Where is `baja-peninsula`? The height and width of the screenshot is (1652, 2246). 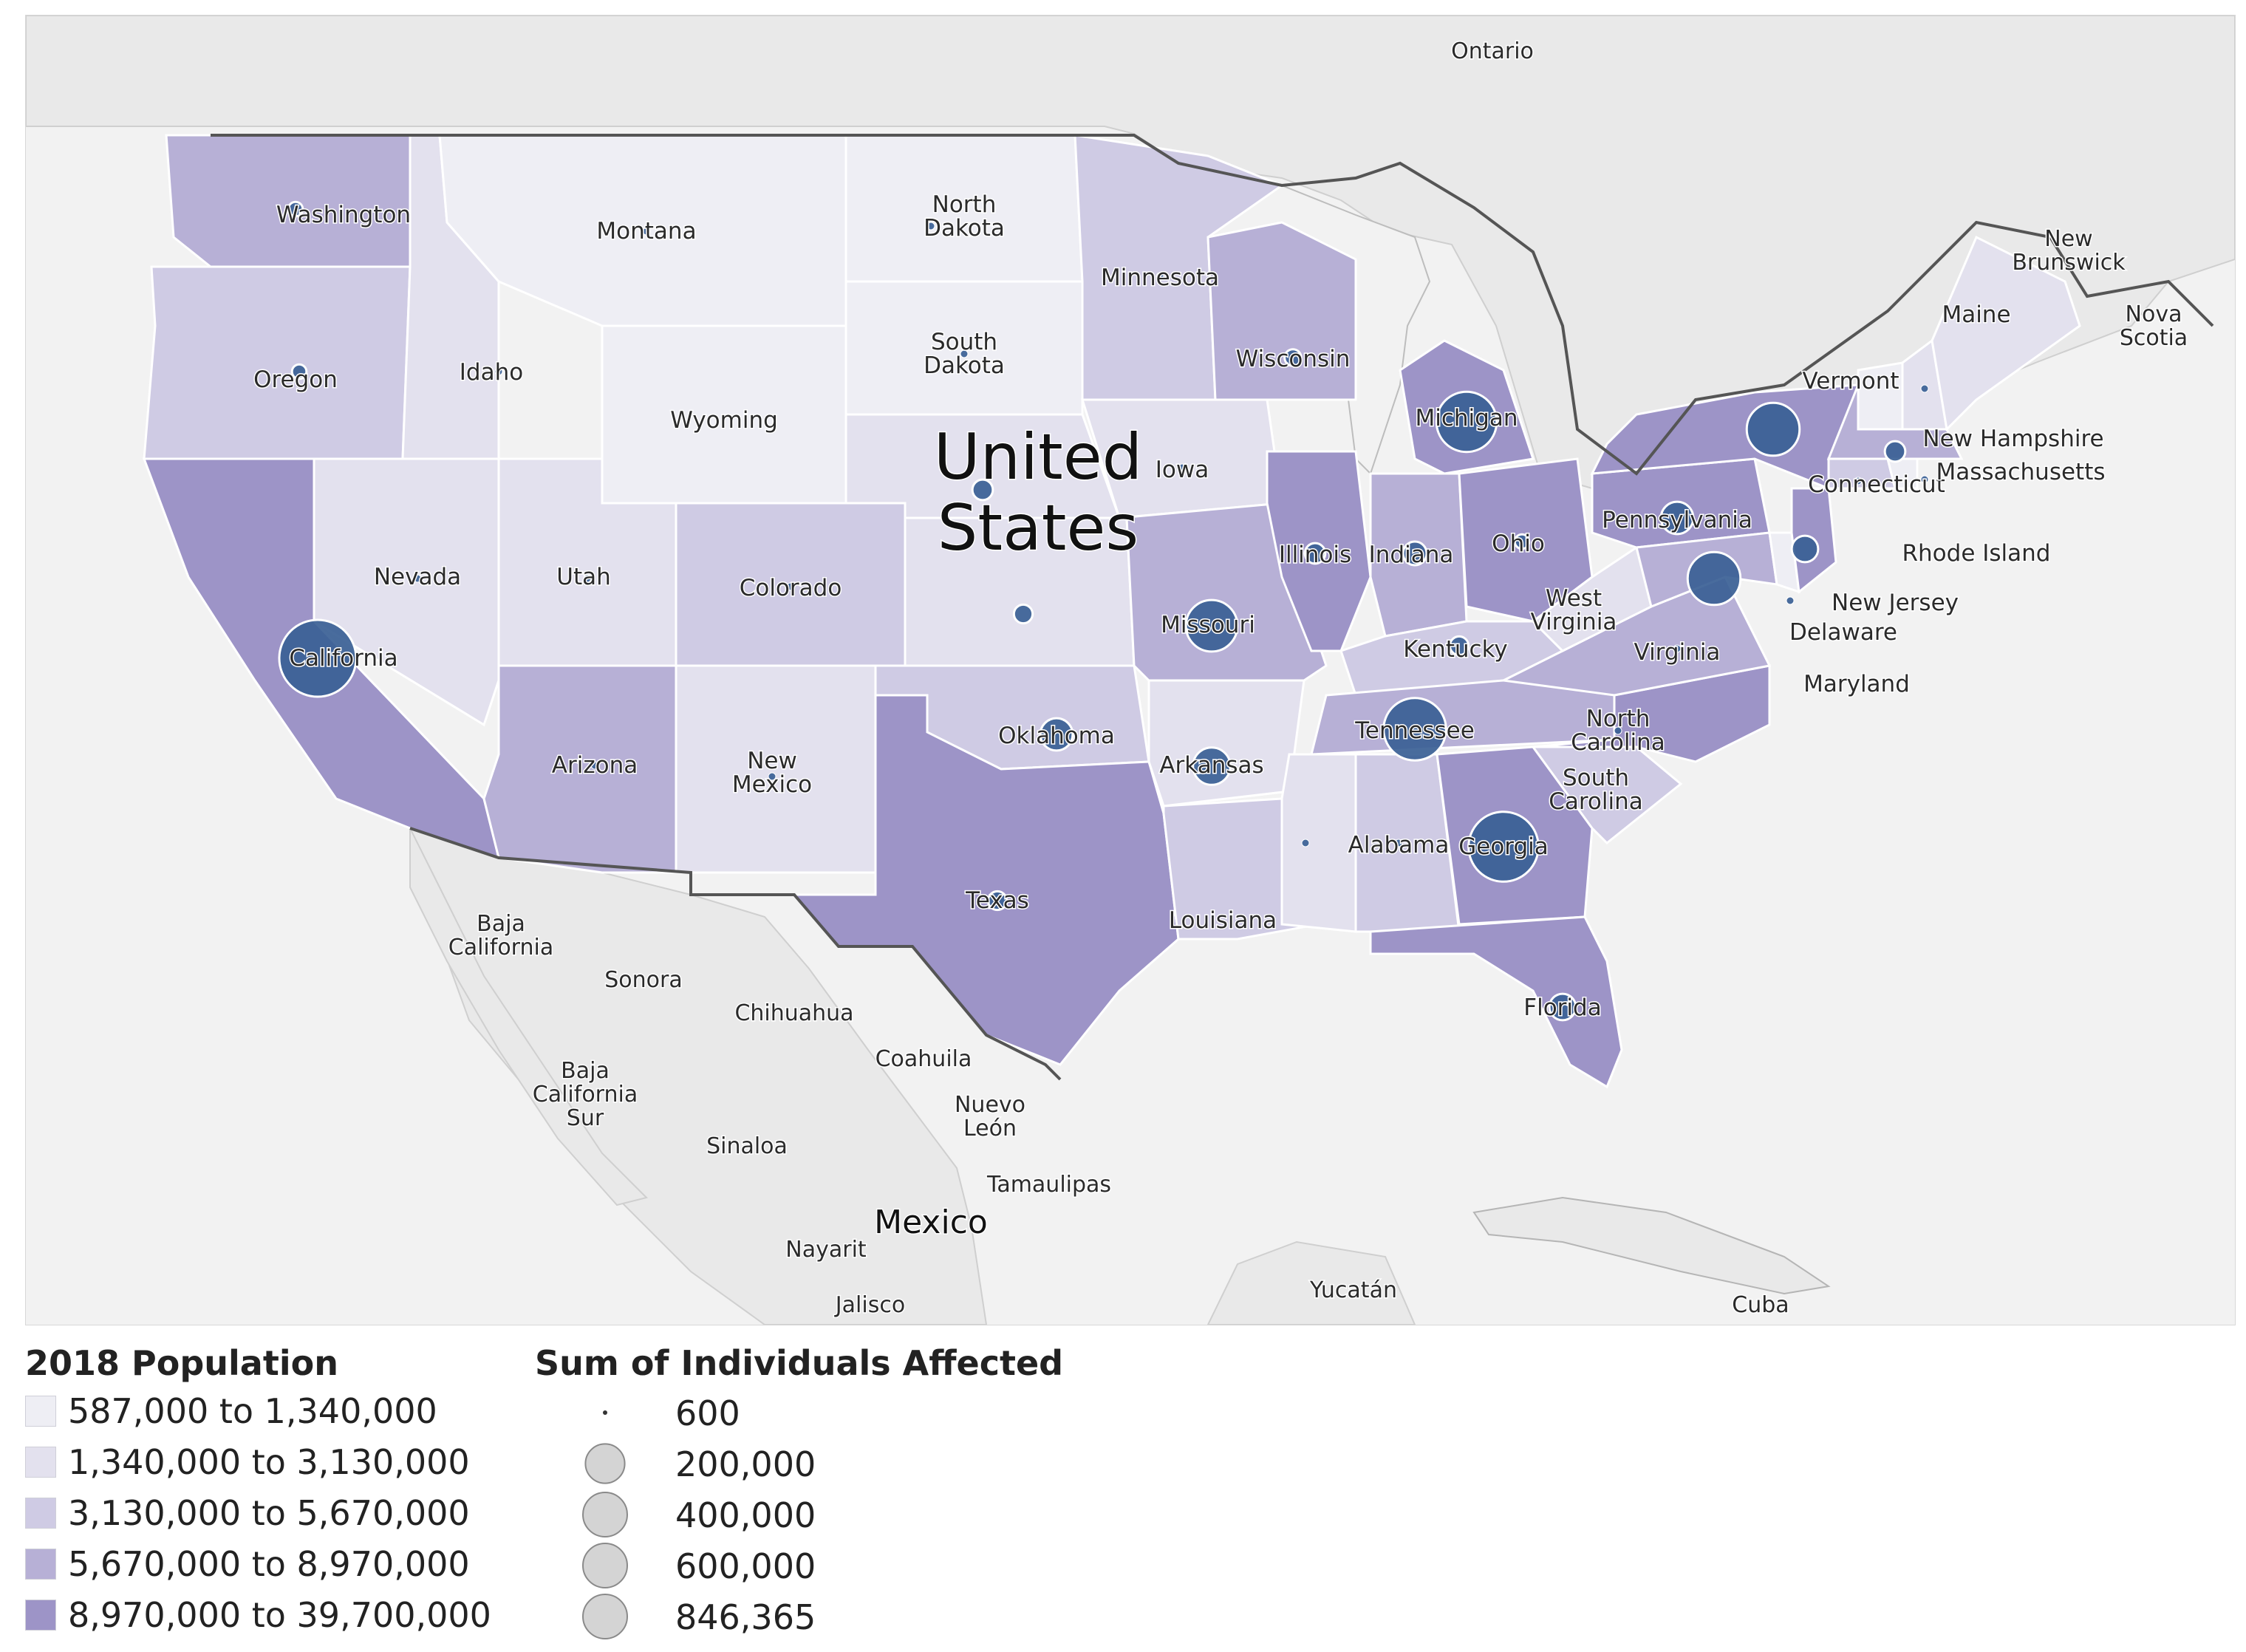 baja-peninsula is located at coordinates (528, 1016).